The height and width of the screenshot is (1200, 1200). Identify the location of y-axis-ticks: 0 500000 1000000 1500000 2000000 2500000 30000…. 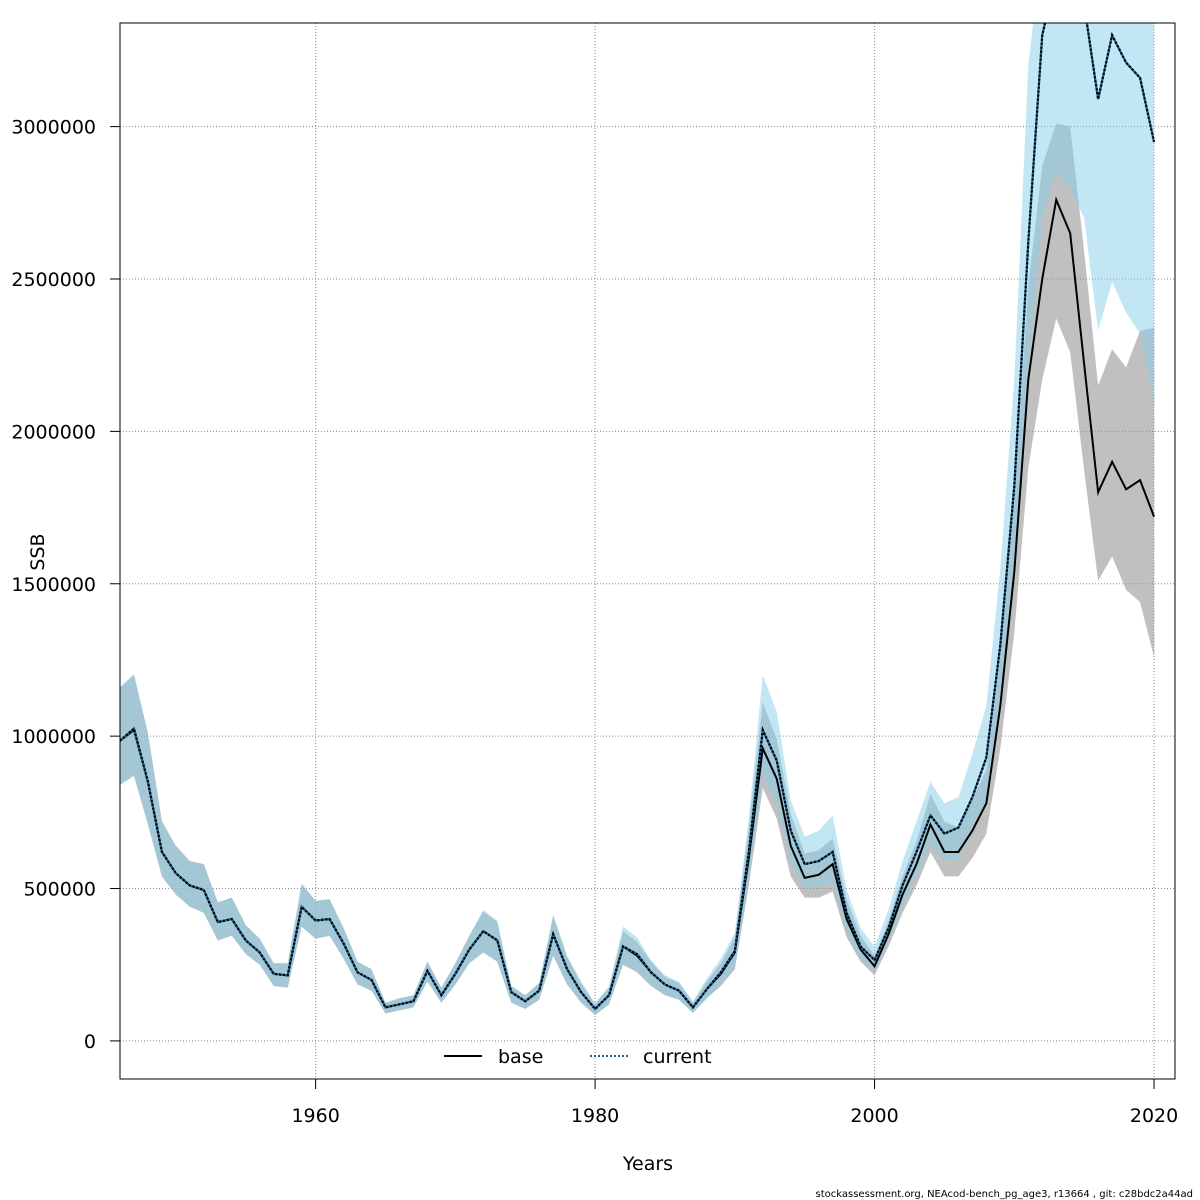
(65, 585).